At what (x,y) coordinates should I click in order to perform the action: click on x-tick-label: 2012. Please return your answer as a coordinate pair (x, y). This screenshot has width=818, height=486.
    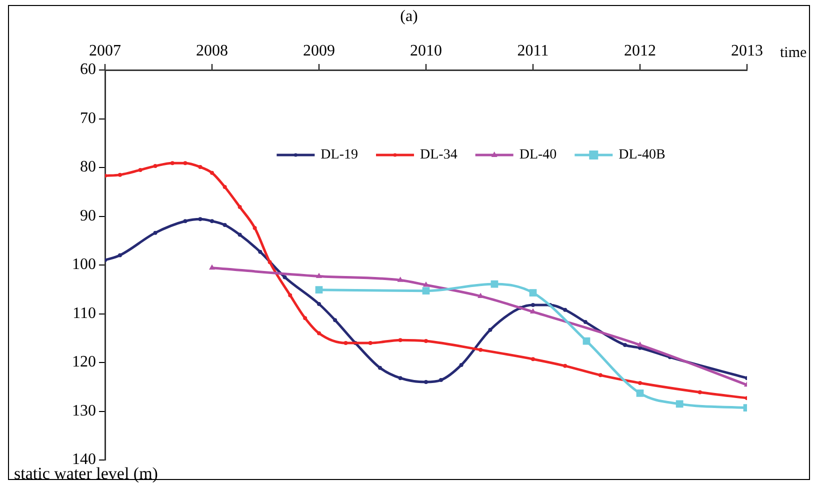
    Looking at the image, I should click on (640, 51).